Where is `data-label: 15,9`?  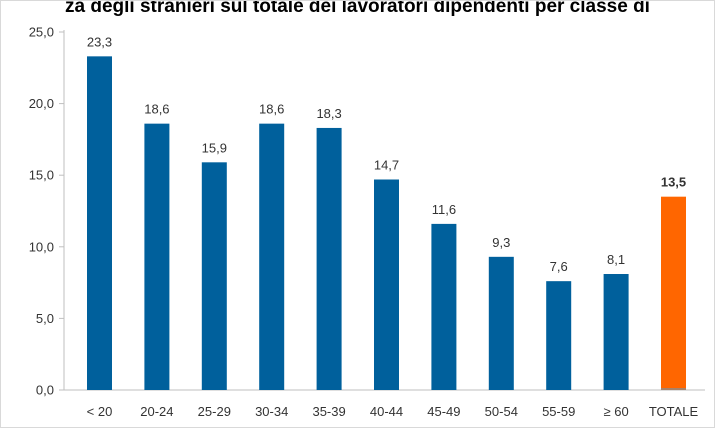 data-label: 15,9 is located at coordinates (214, 147).